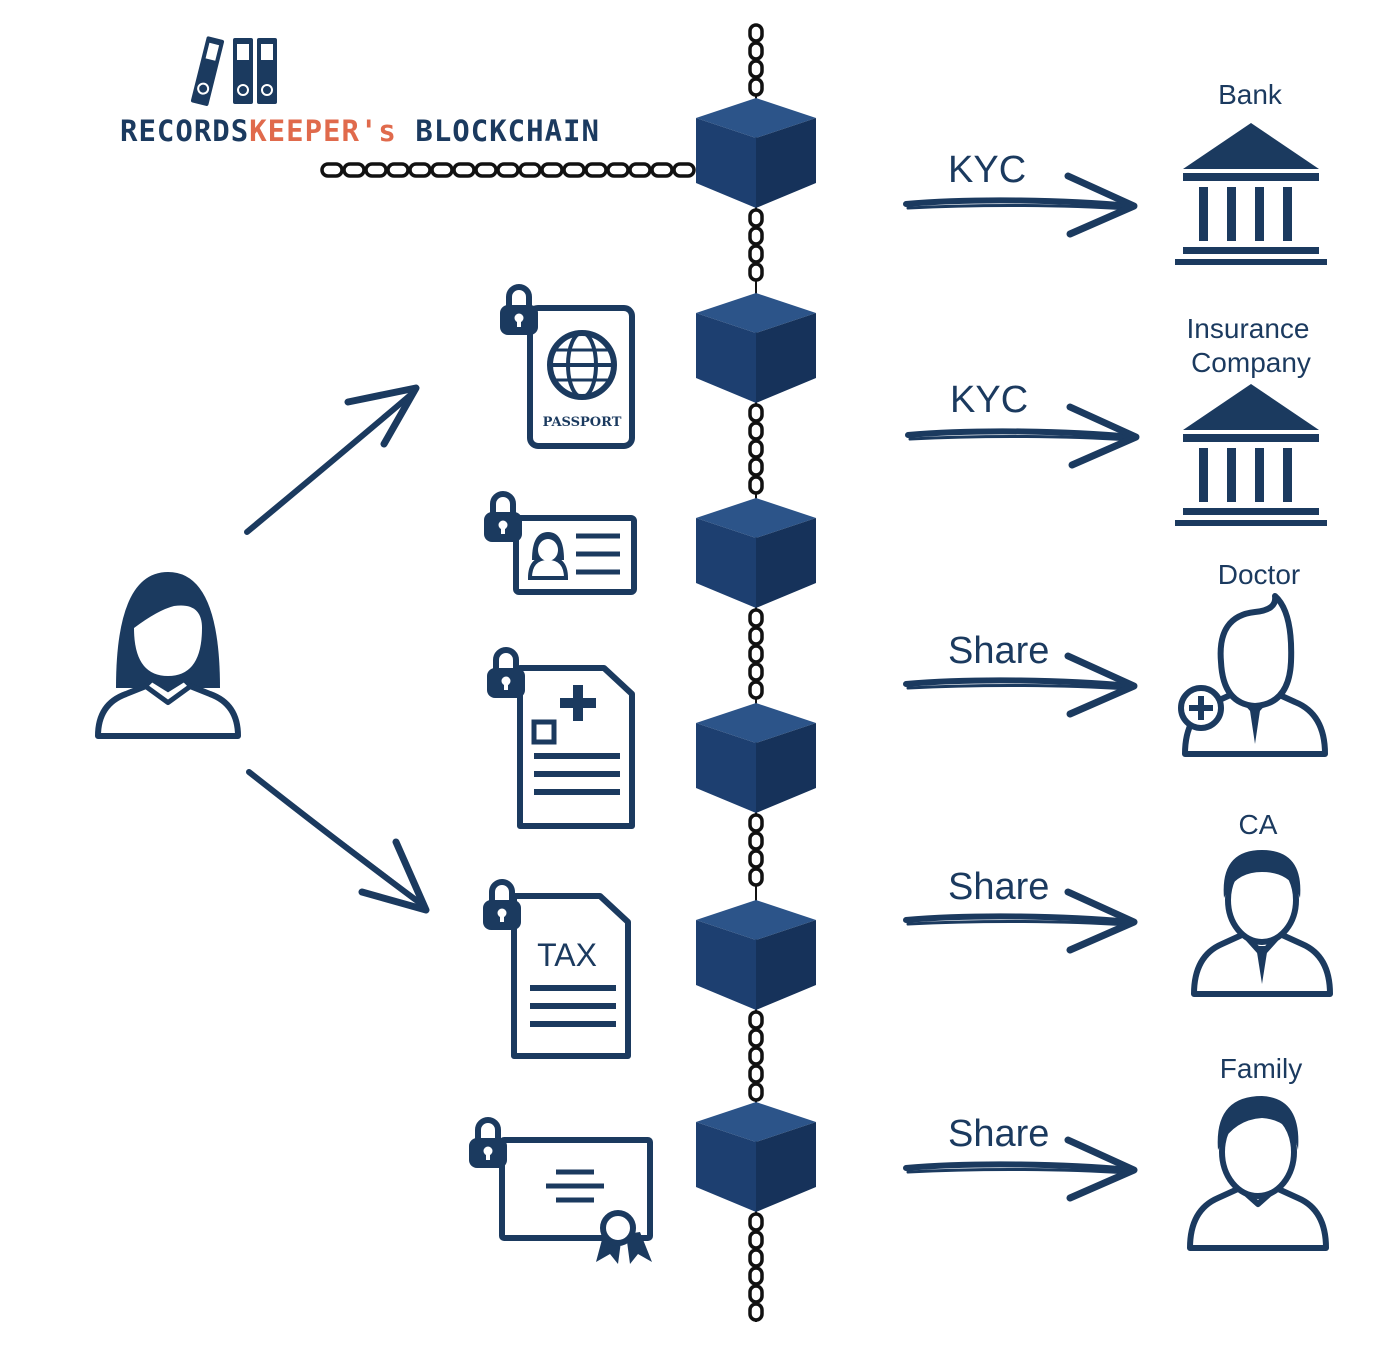  I want to click on share-label-doctor: Share, so click(998, 651).